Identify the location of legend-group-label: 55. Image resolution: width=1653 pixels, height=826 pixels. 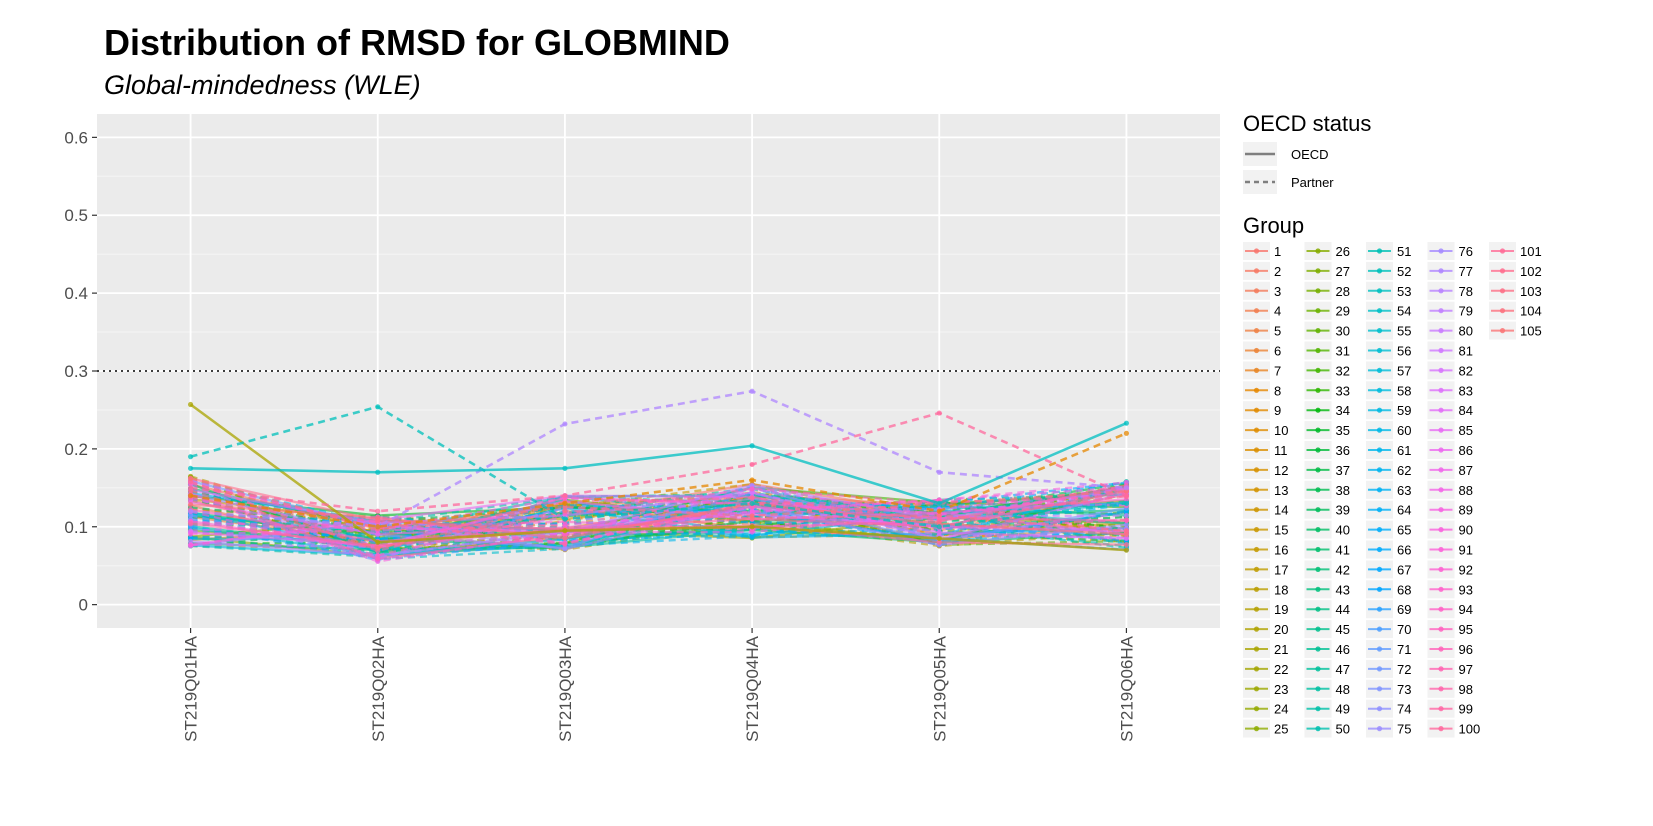
(1404, 331).